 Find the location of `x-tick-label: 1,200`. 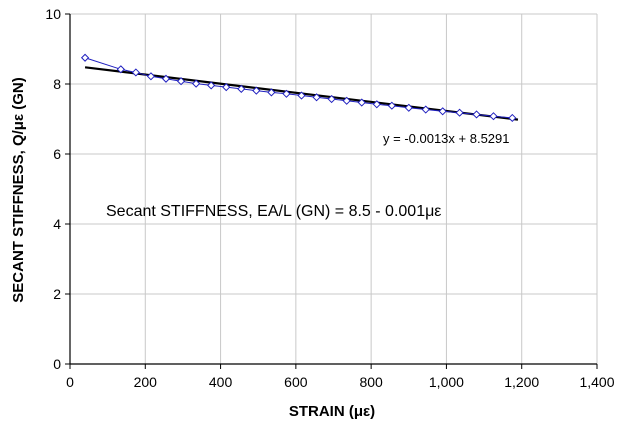

x-tick-label: 1,200 is located at coordinates (521, 382).